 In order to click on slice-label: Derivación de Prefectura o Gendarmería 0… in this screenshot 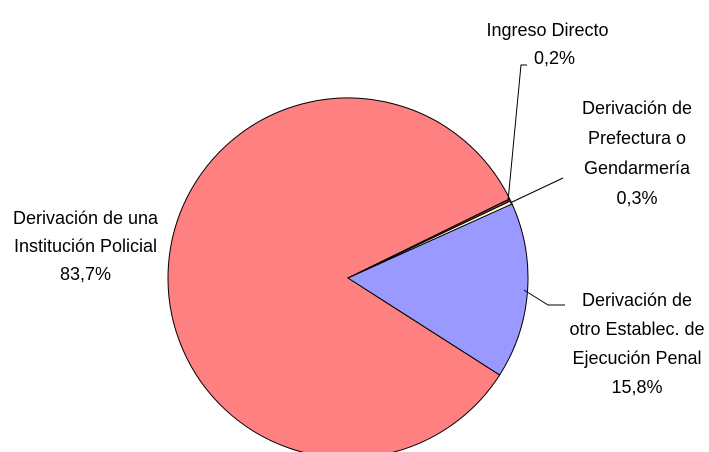, I will do `click(637, 153)`.